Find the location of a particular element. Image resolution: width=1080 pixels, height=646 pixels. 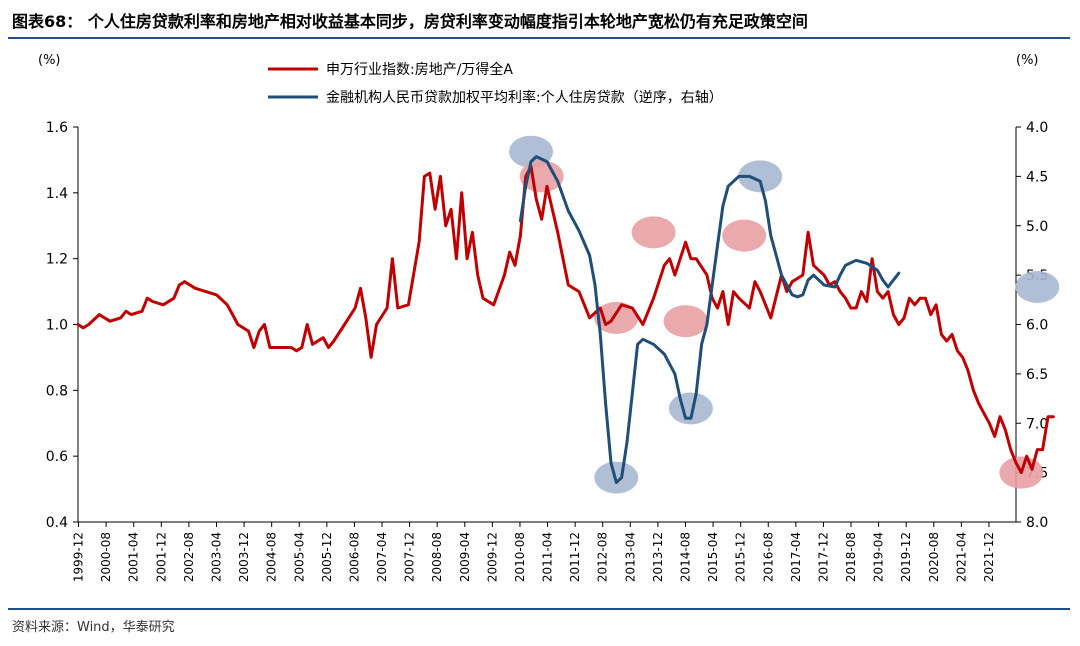

x-tick-label: 2009-12 is located at coordinates (492, 557).